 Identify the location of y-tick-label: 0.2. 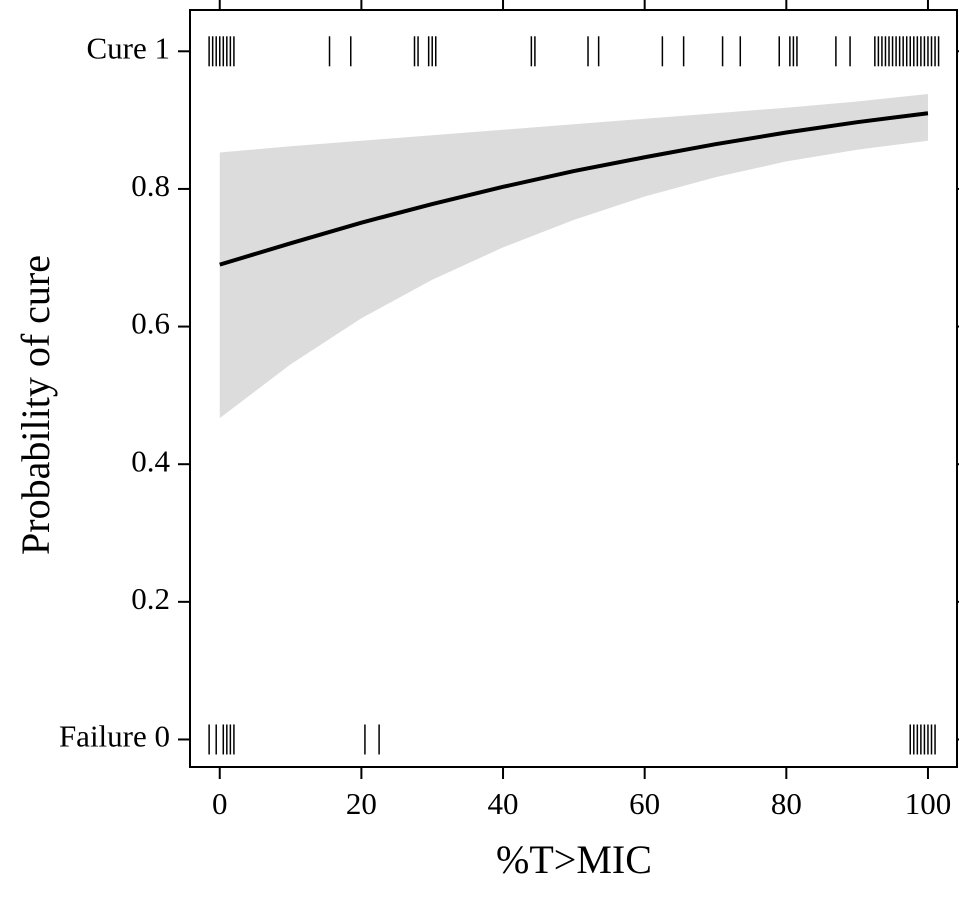
(150, 598).